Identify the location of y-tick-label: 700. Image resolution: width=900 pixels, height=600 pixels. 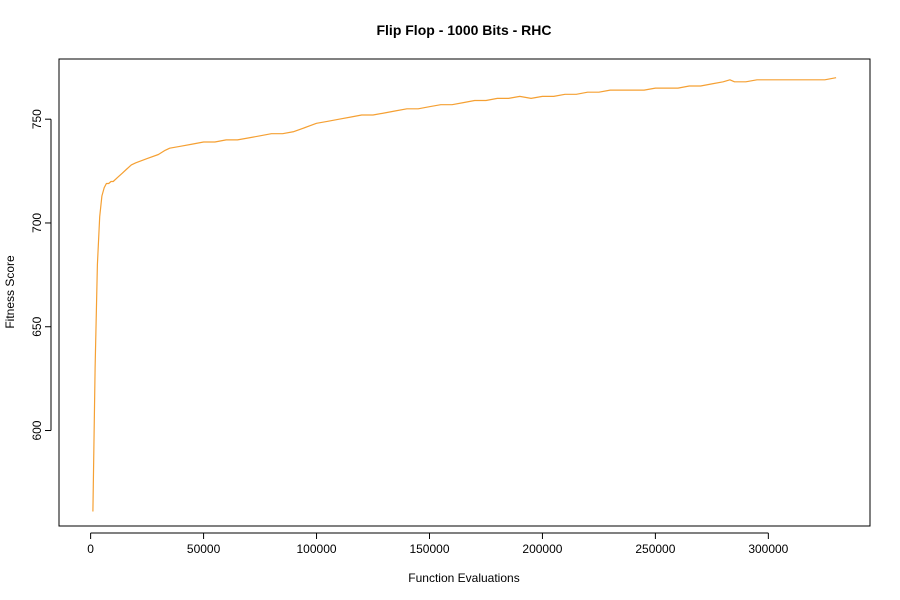
(37, 223).